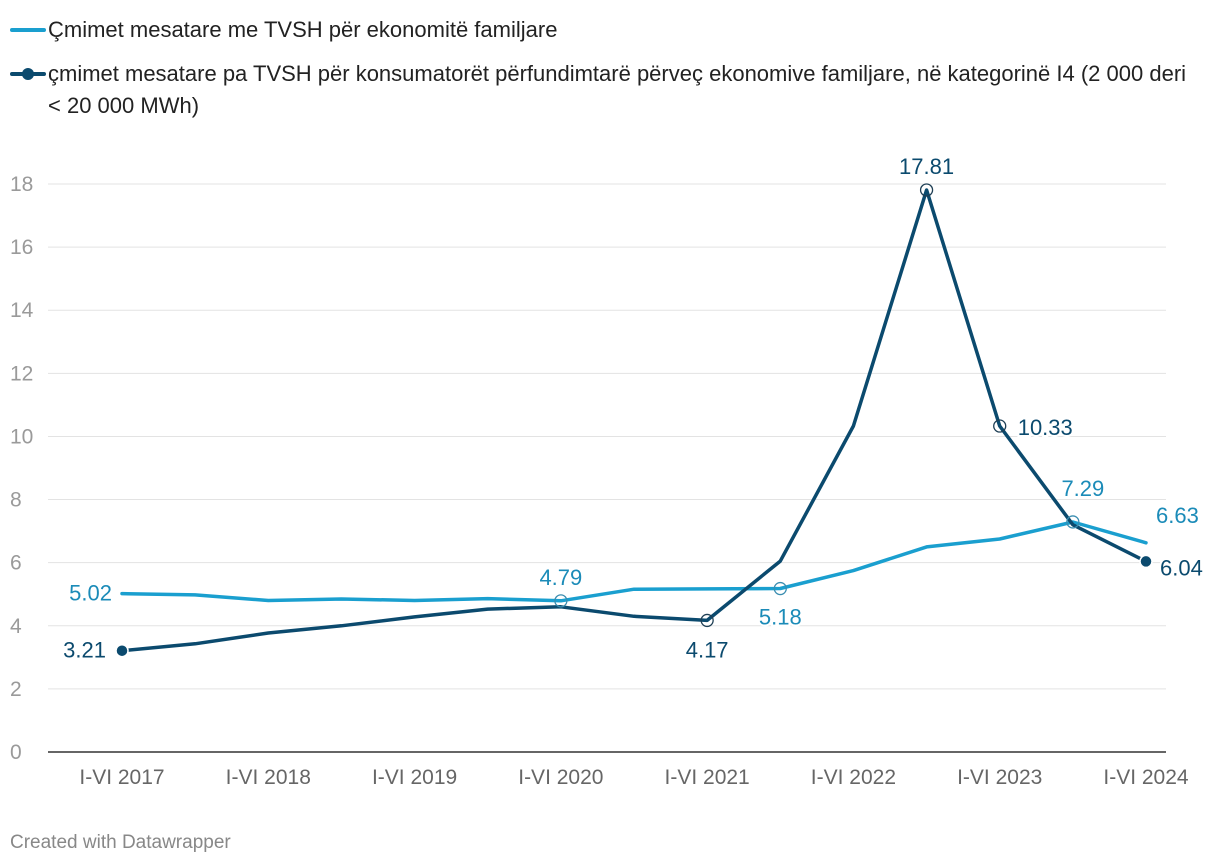  What do you see at coordinates (707, 777) in the screenshot?
I see `x-tick-label: I-VI 2021` at bounding box center [707, 777].